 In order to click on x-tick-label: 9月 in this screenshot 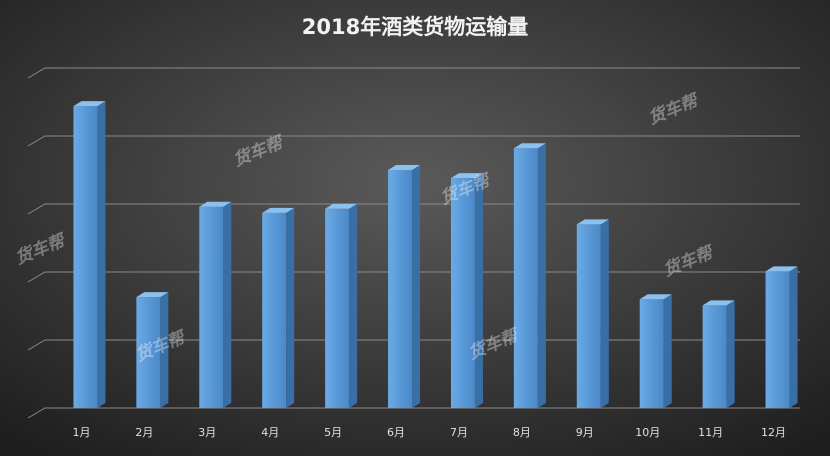, I will do `click(585, 432)`.